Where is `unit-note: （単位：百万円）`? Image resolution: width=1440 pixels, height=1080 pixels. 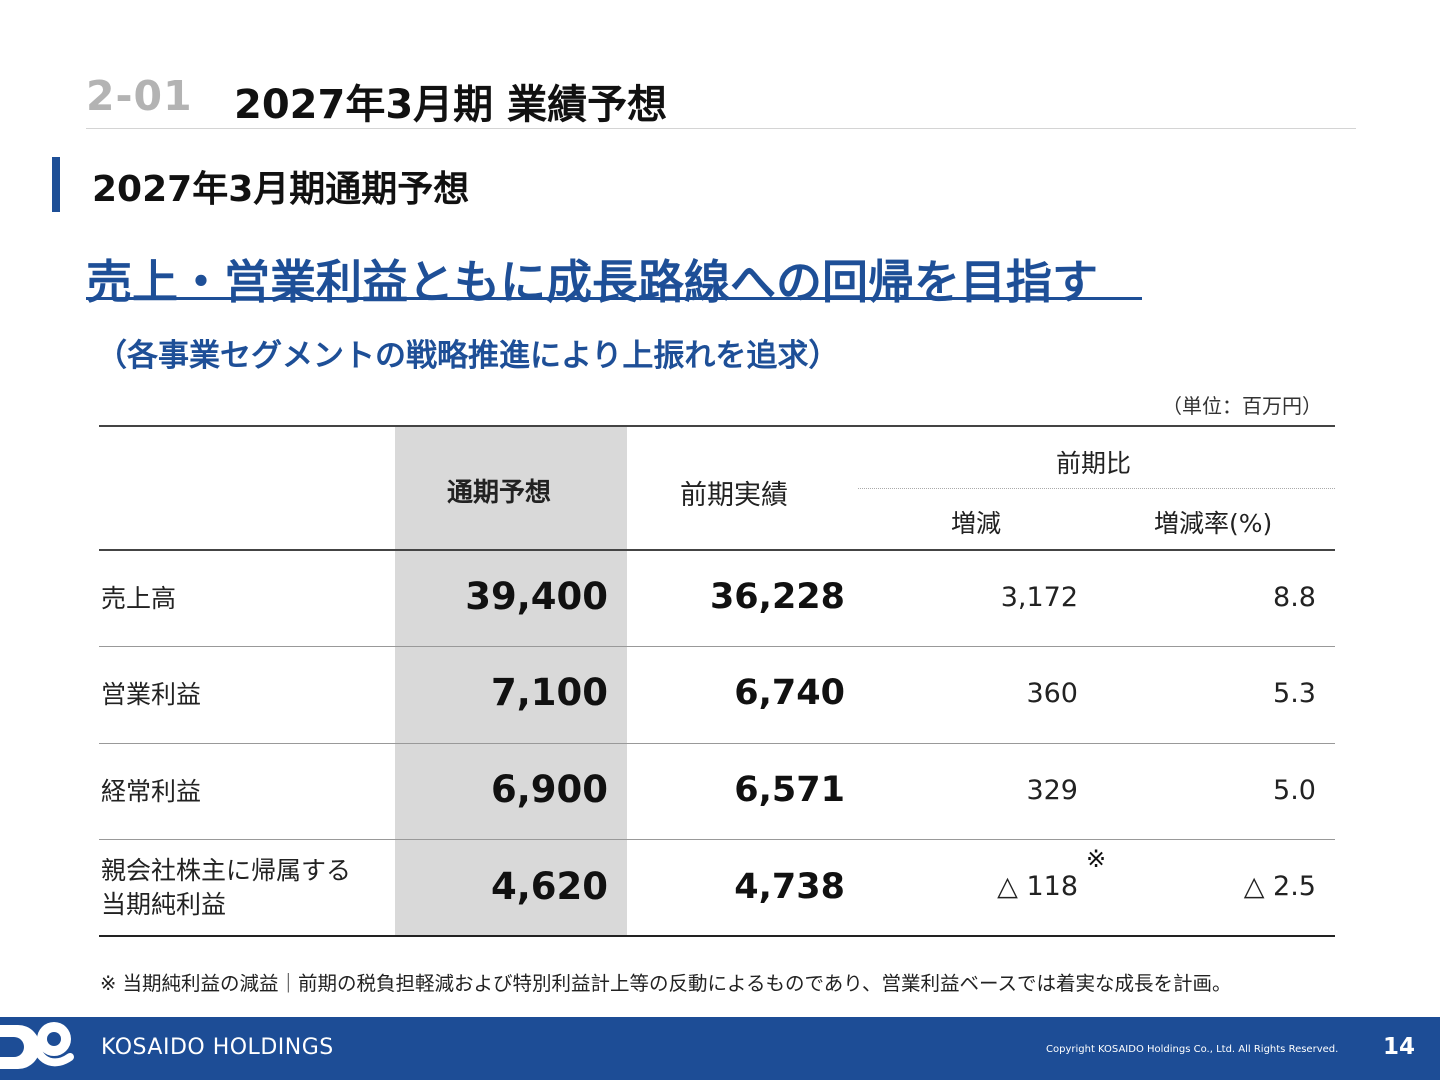 unit-note: （単位：百万円） is located at coordinates (1242, 406).